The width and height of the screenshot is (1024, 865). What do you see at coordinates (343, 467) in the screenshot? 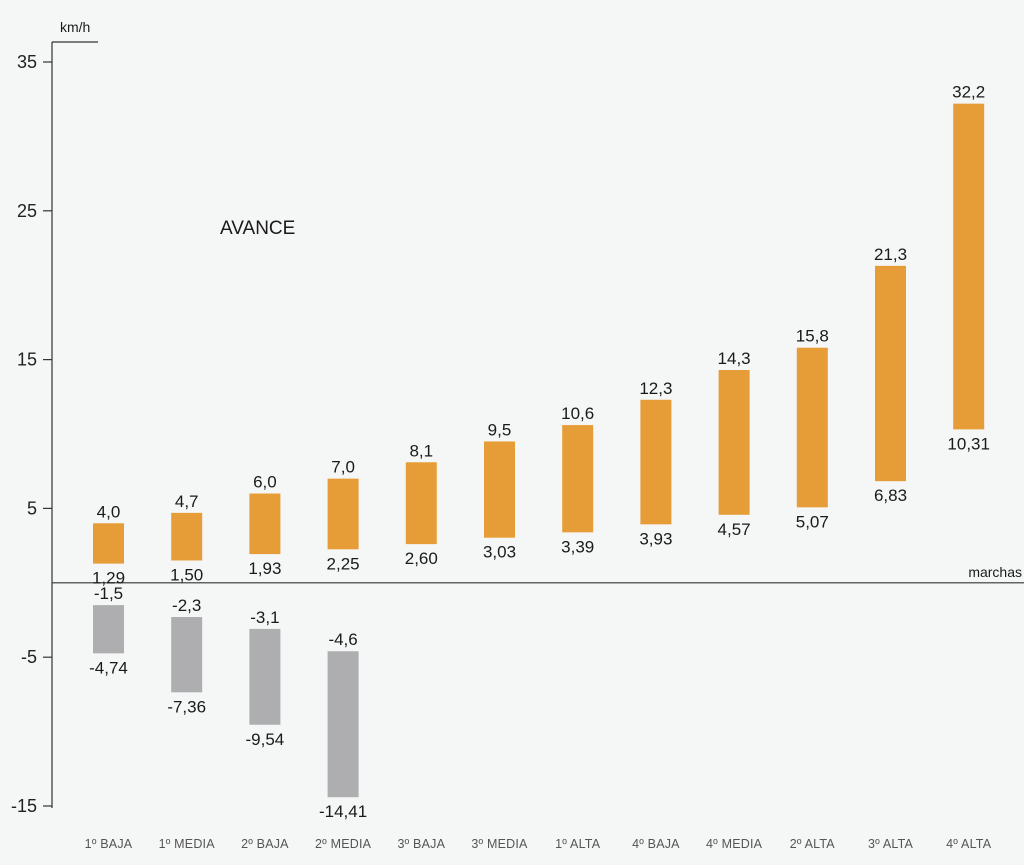
I see `bar-top-value-label: 7,0` at bounding box center [343, 467].